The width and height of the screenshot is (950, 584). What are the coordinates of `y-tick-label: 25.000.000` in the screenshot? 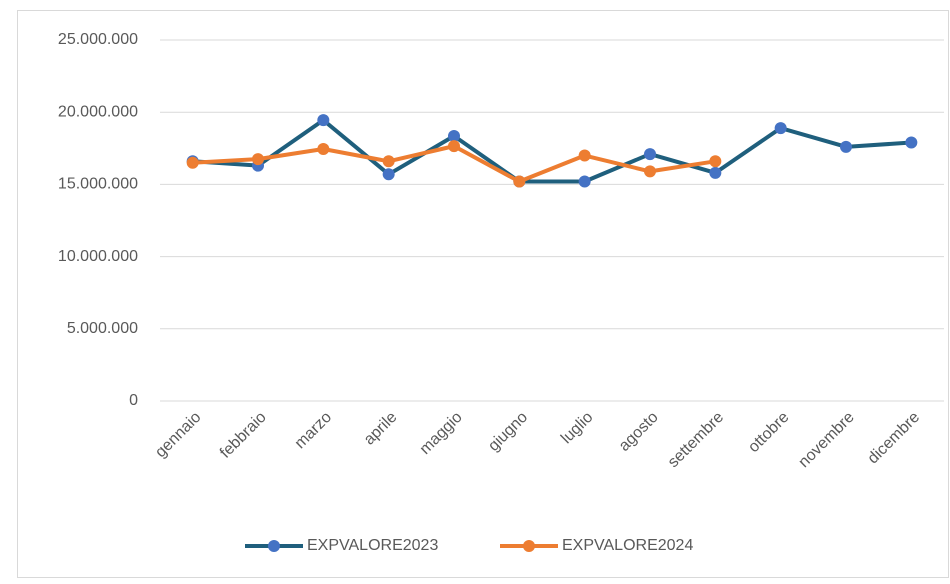 It's located at (98, 39).